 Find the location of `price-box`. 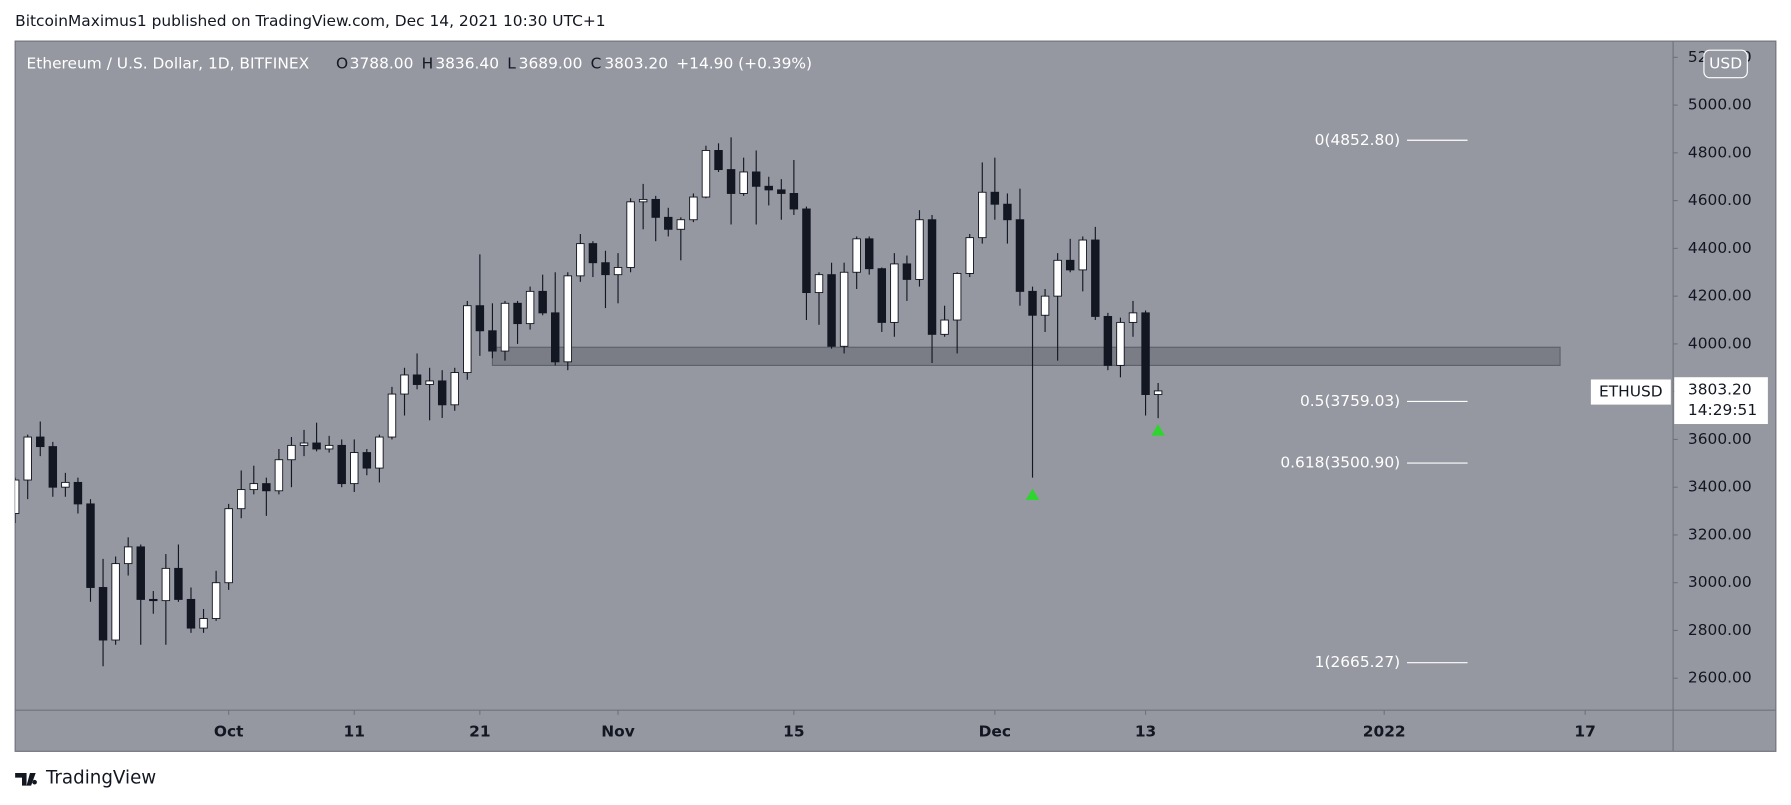

price-box is located at coordinates (1721, 401).